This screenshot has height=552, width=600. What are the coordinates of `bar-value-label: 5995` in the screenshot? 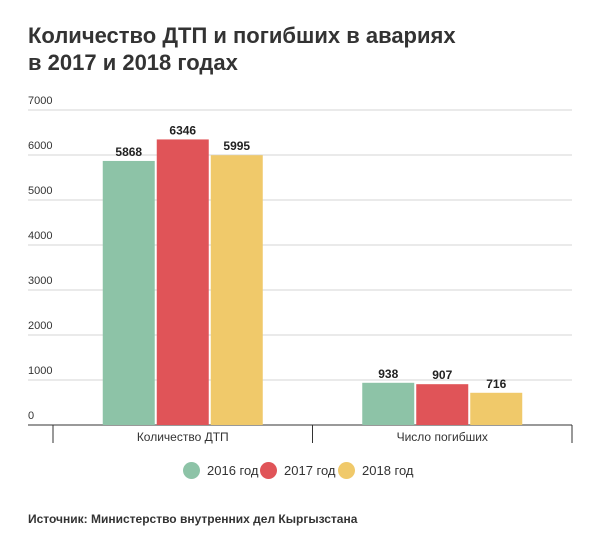 It's located at (236, 146).